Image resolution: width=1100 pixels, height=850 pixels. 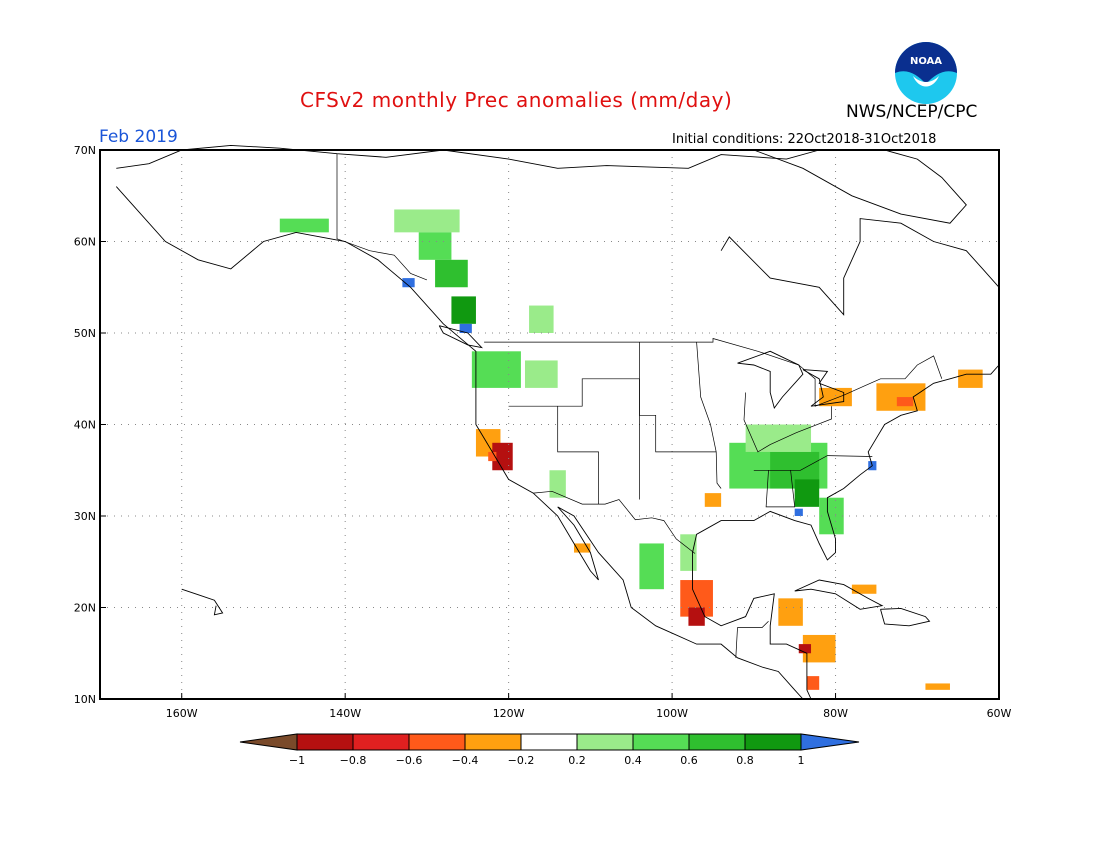 I want to click on noaa-logo-text: NOAA, so click(x=926, y=61).